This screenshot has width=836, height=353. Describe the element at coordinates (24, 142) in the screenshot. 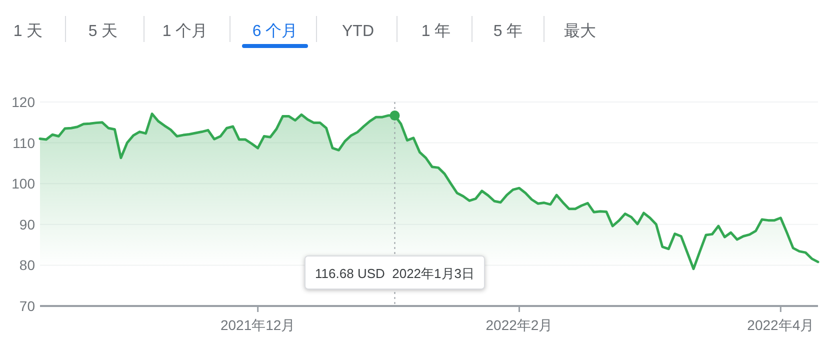

I see `y-tick-label: 110` at that location.